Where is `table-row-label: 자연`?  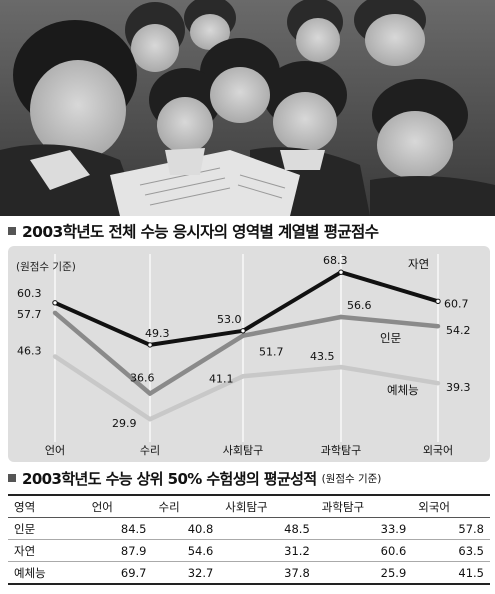 table-row-label: 자연 is located at coordinates (25, 550).